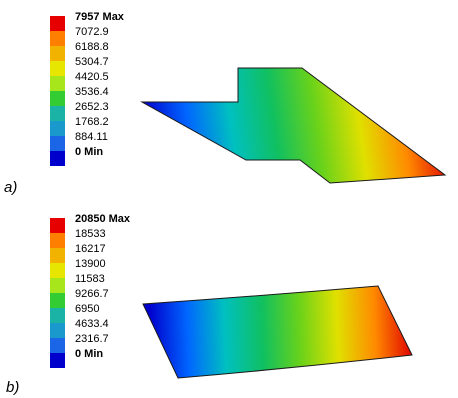  Describe the element at coordinates (92, 62) in the screenshot. I see `legend-label: 5304.7` at that location.